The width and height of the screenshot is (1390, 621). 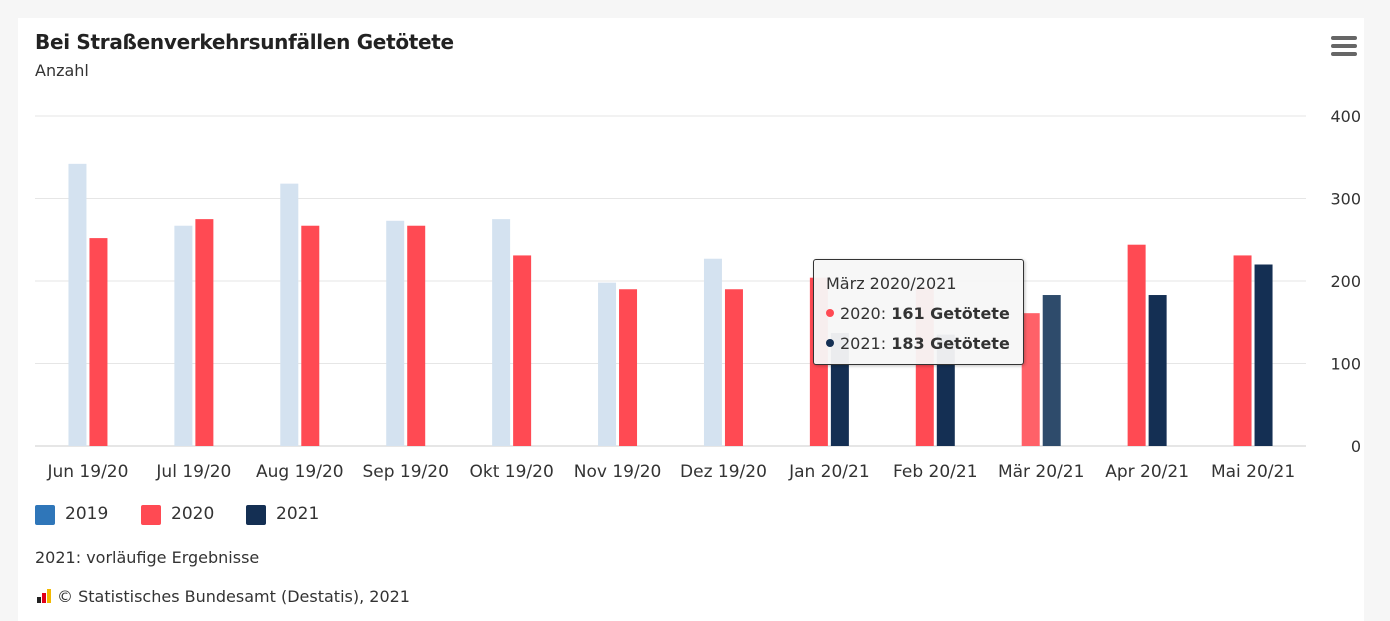 What do you see at coordinates (723, 472) in the screenshot?
I see `x-tick-label: Dez 19/20` at bounding box center [723, 472].